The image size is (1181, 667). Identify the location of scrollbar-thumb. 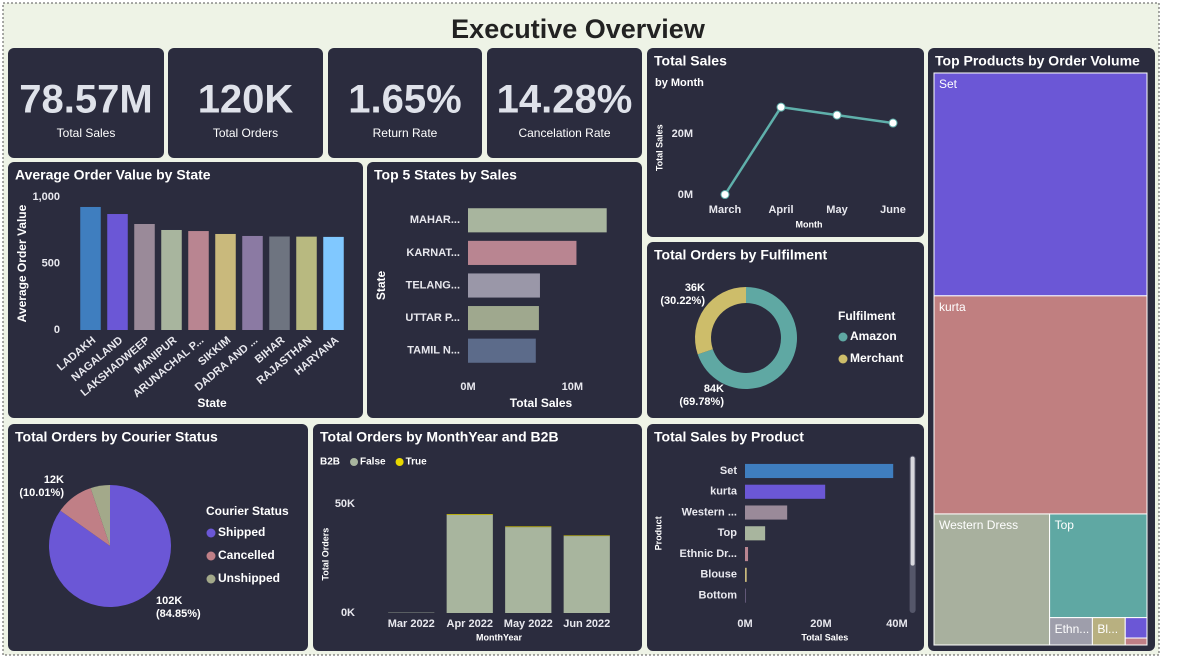
(912, 511).